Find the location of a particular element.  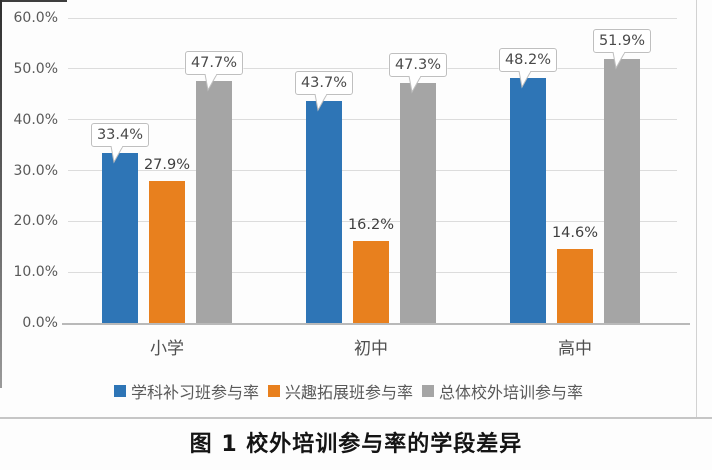

x-axis-line is located at coordinates (376, 324).